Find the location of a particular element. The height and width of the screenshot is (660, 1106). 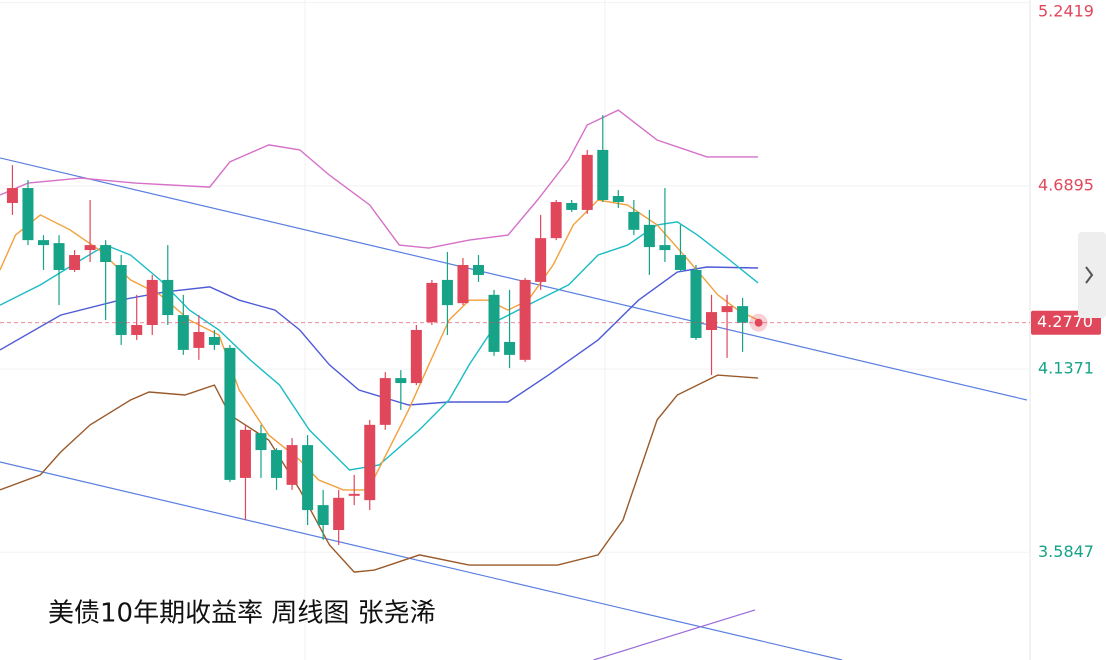

y-tick-label: 5.2419 is located at coordinates (1066, 11).